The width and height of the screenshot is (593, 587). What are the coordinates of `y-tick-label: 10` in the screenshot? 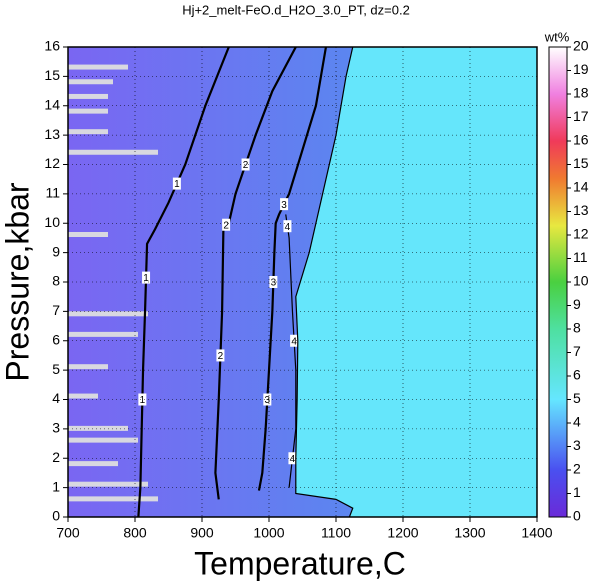 It's located at (52, 222).